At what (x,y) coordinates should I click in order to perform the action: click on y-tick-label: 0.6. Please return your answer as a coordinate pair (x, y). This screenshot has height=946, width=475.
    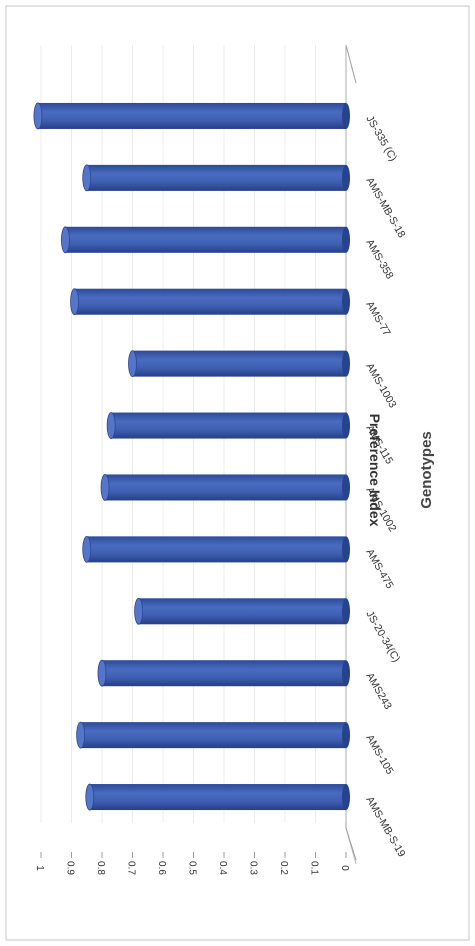
    Looking at the image, I should click on (161, 868).